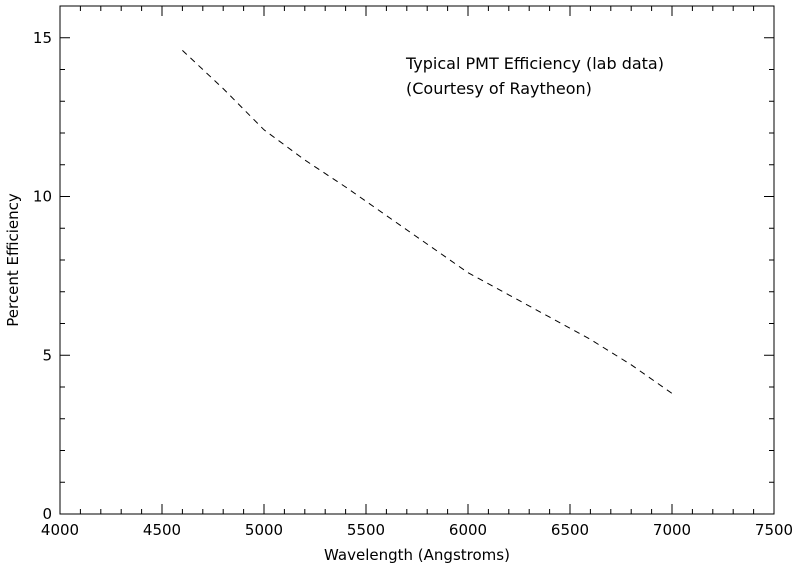  Describe the element at coordinates (42, 38) in the screenshot. I see `y-tick-label: 15` at that location.